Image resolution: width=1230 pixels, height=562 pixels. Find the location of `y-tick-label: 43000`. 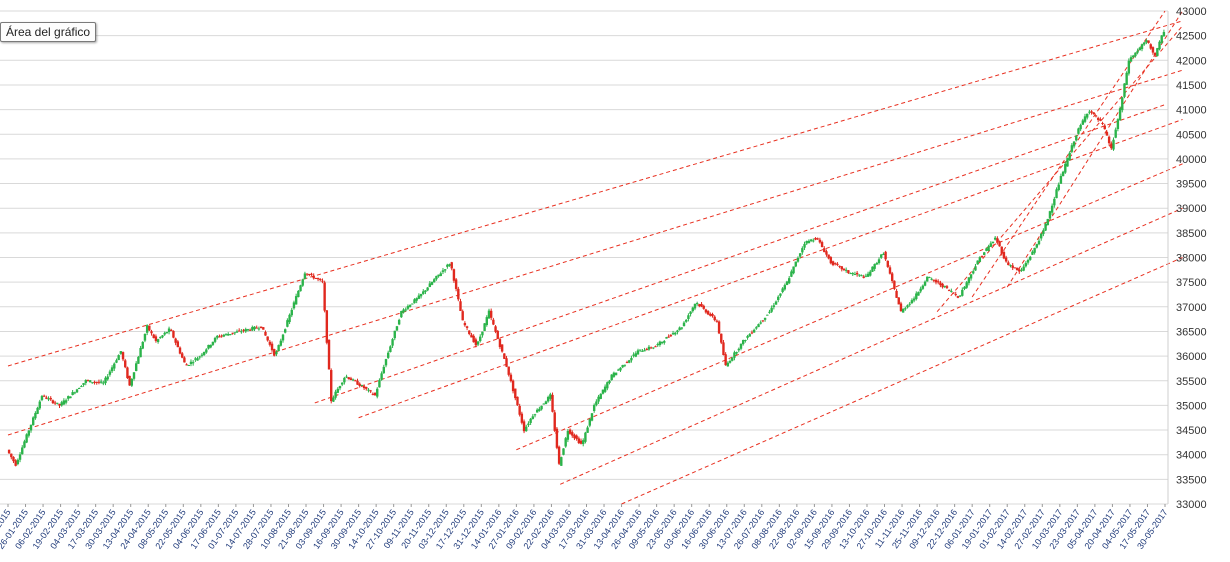

y-tick-label: 43000 is located at coordinates (1191, 12).